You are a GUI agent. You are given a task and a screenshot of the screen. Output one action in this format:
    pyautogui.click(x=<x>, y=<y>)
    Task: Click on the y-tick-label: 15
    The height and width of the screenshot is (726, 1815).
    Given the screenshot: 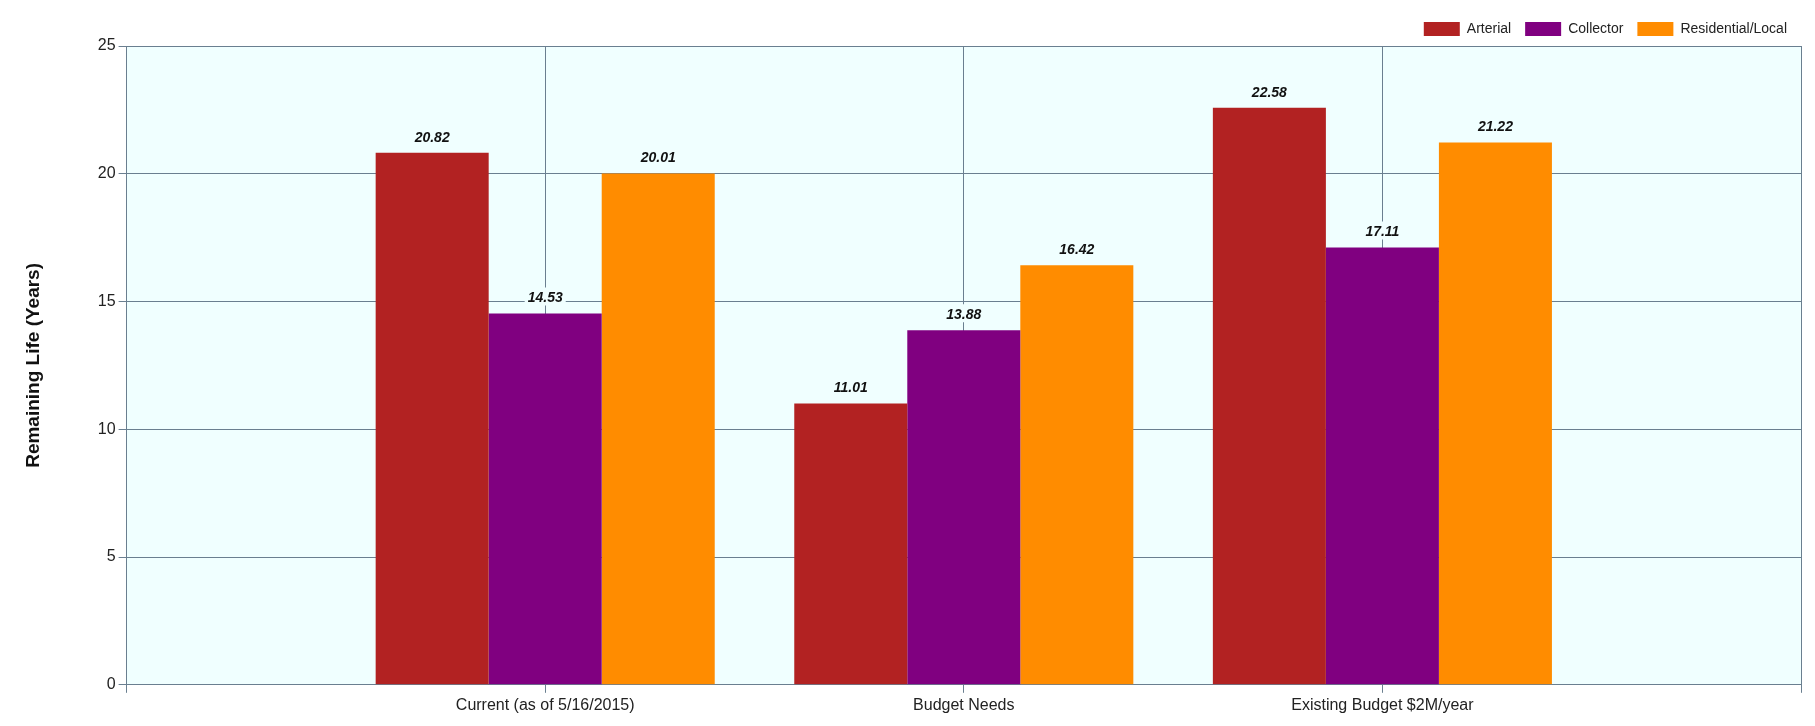 What is the action you would take?
    pyautogui.click(x=106, y=300)
    